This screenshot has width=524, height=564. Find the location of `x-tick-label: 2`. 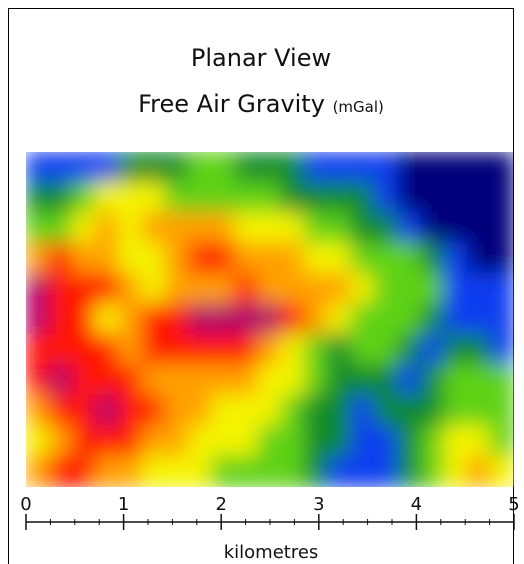

x-tick-label: 2 is located at coordinates (220, 504).